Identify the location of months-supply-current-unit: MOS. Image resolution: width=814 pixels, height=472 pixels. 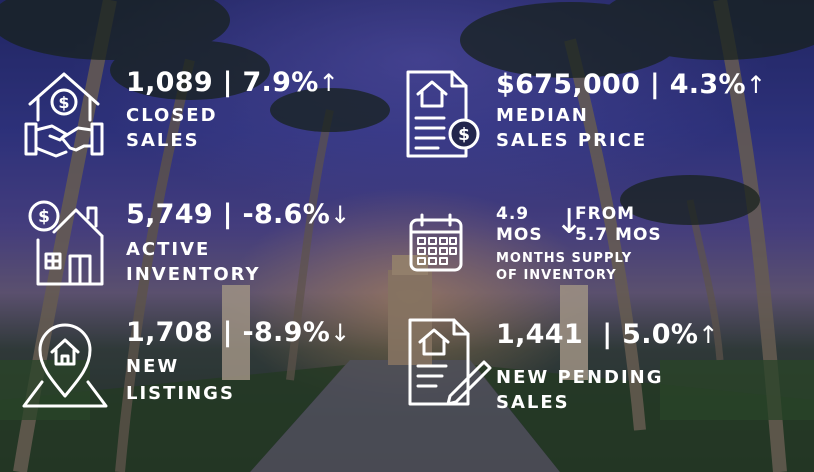
(519, 235).